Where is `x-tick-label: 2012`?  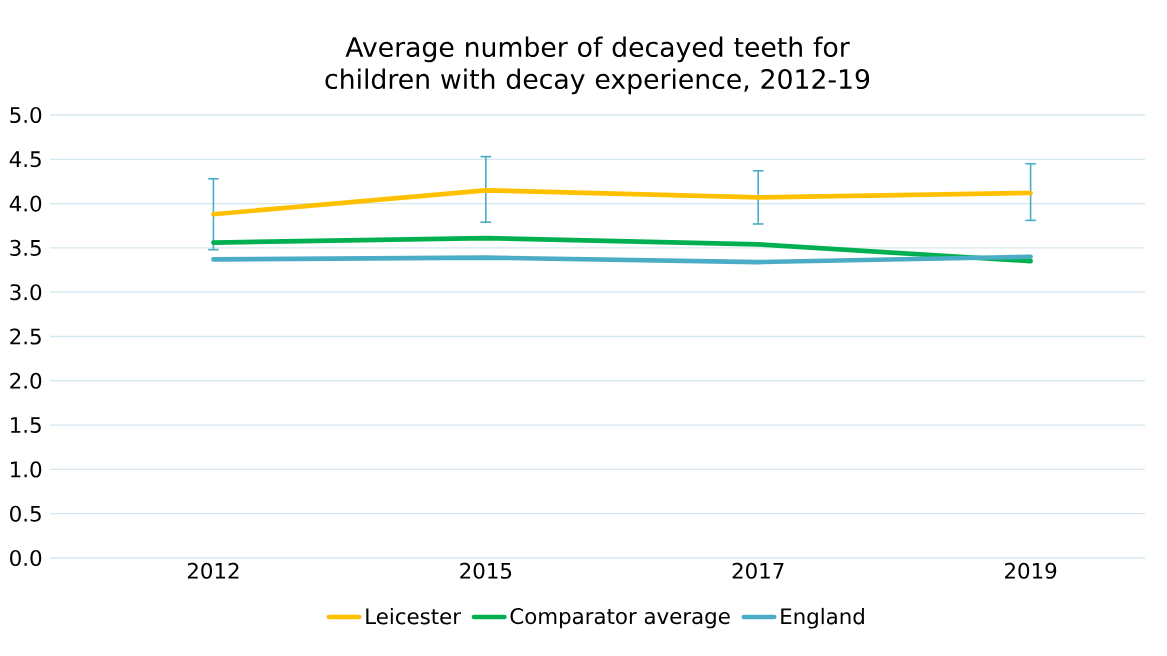 x-tick-label: 2012 is located at coordinates (213, 570).